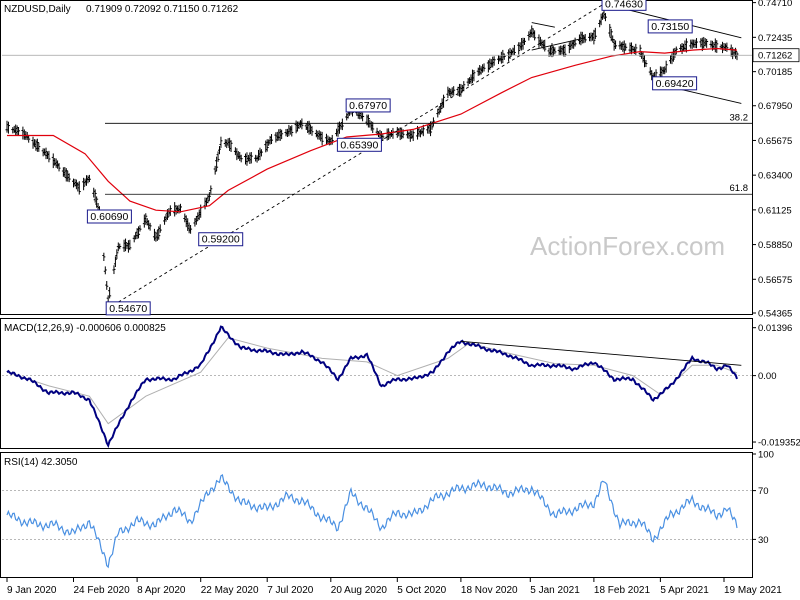  I want to click on price-tick-label: 0.70185, so click(775, 72).